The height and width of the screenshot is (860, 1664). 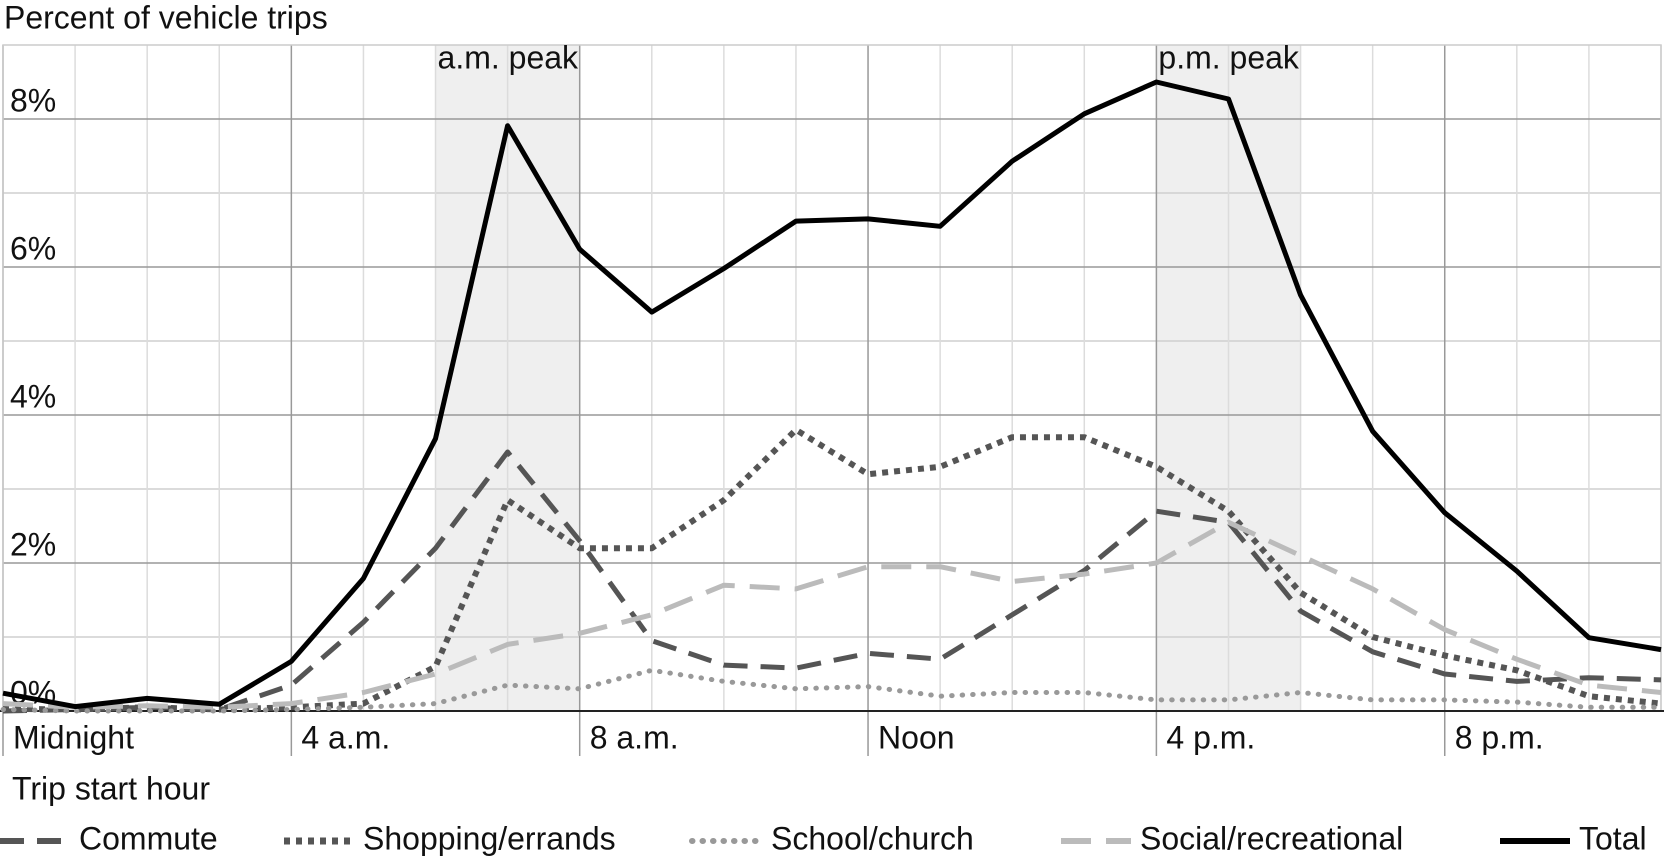 What do you see at coordinates (73, 737) in the screenshot?
I see `x-tick-label: Midnight` at bounding box center [73, 737].